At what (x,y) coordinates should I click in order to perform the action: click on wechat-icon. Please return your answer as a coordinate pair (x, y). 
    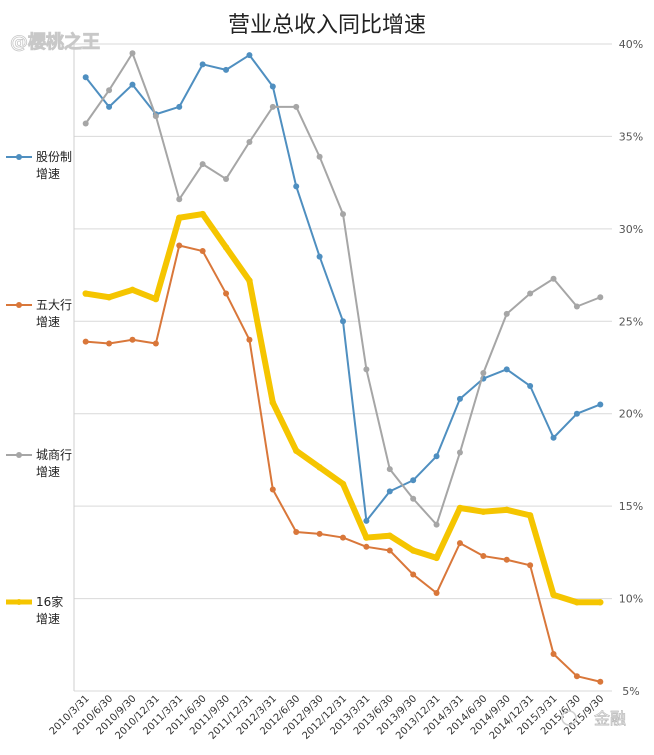
    Looking at the image, I should click on (569, 718).